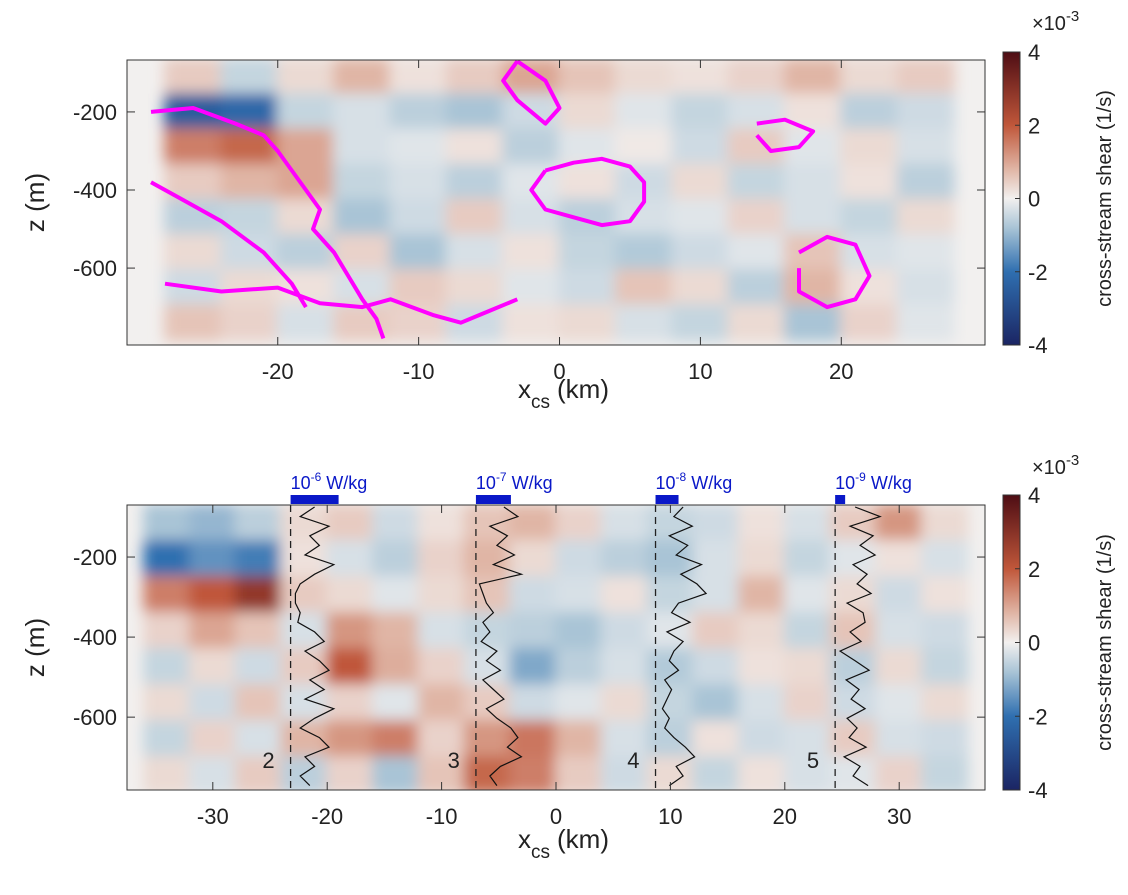 Image resolution: width=1128 pixels, height=895 pixels. I want to click on scale-base: 10, so click(845, 483).